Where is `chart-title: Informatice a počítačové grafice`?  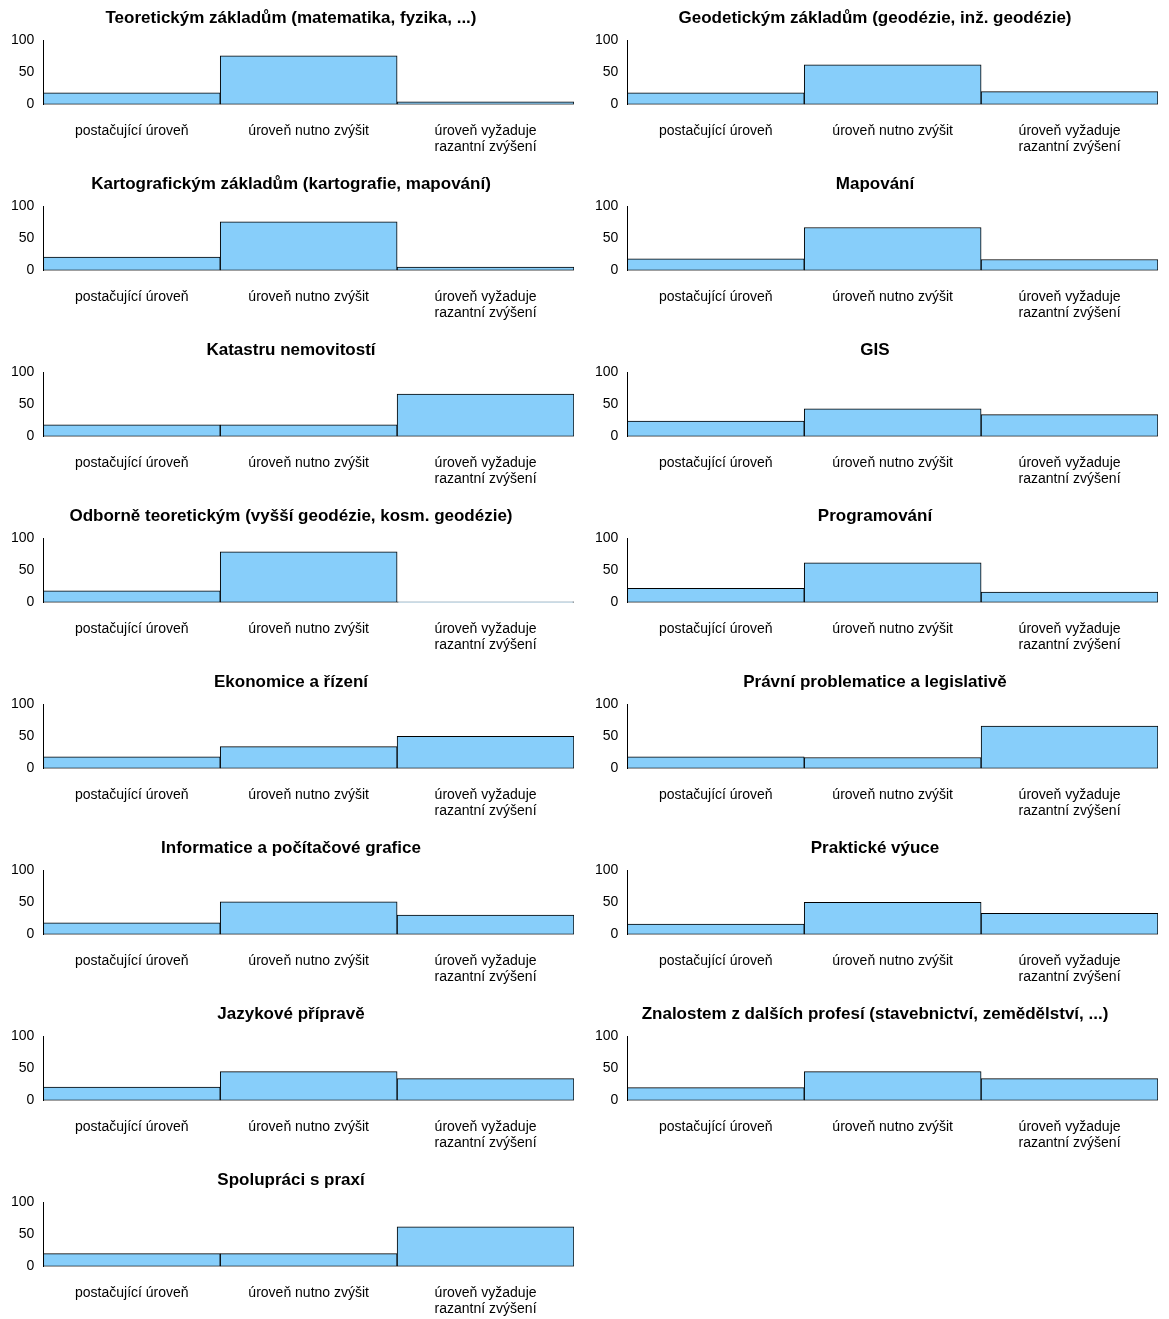
chart-title: Informatice a počítačové grafice is located at coordinates (291, 847).